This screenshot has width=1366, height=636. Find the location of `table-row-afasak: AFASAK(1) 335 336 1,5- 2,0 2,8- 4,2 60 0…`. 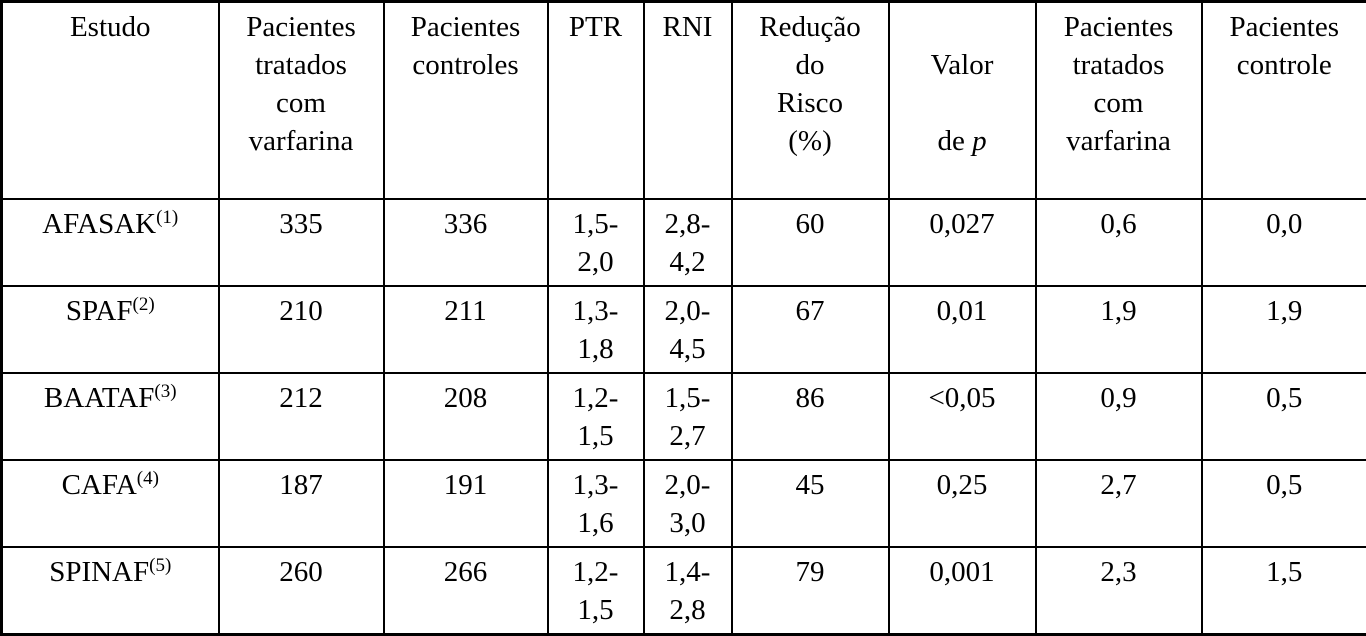

table-row-afasak: AFASAK(1) 335 336 1,5- 2,0 2,8- 4,2 60 0… is located at coordinates (684, 242).